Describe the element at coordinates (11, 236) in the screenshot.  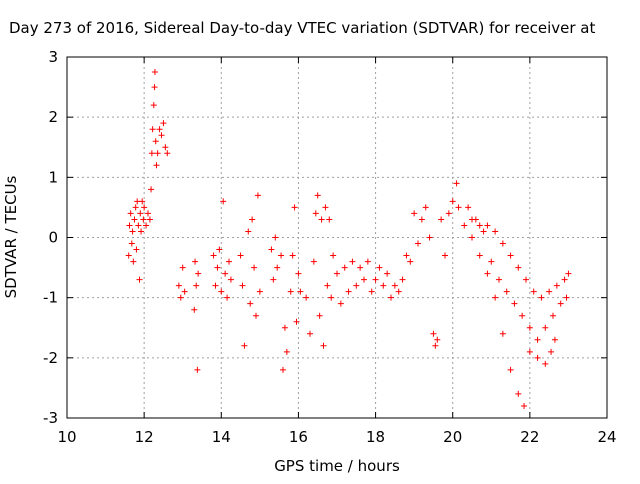
I see `y-axis-label: SDTVAR / TECUs` at that location.